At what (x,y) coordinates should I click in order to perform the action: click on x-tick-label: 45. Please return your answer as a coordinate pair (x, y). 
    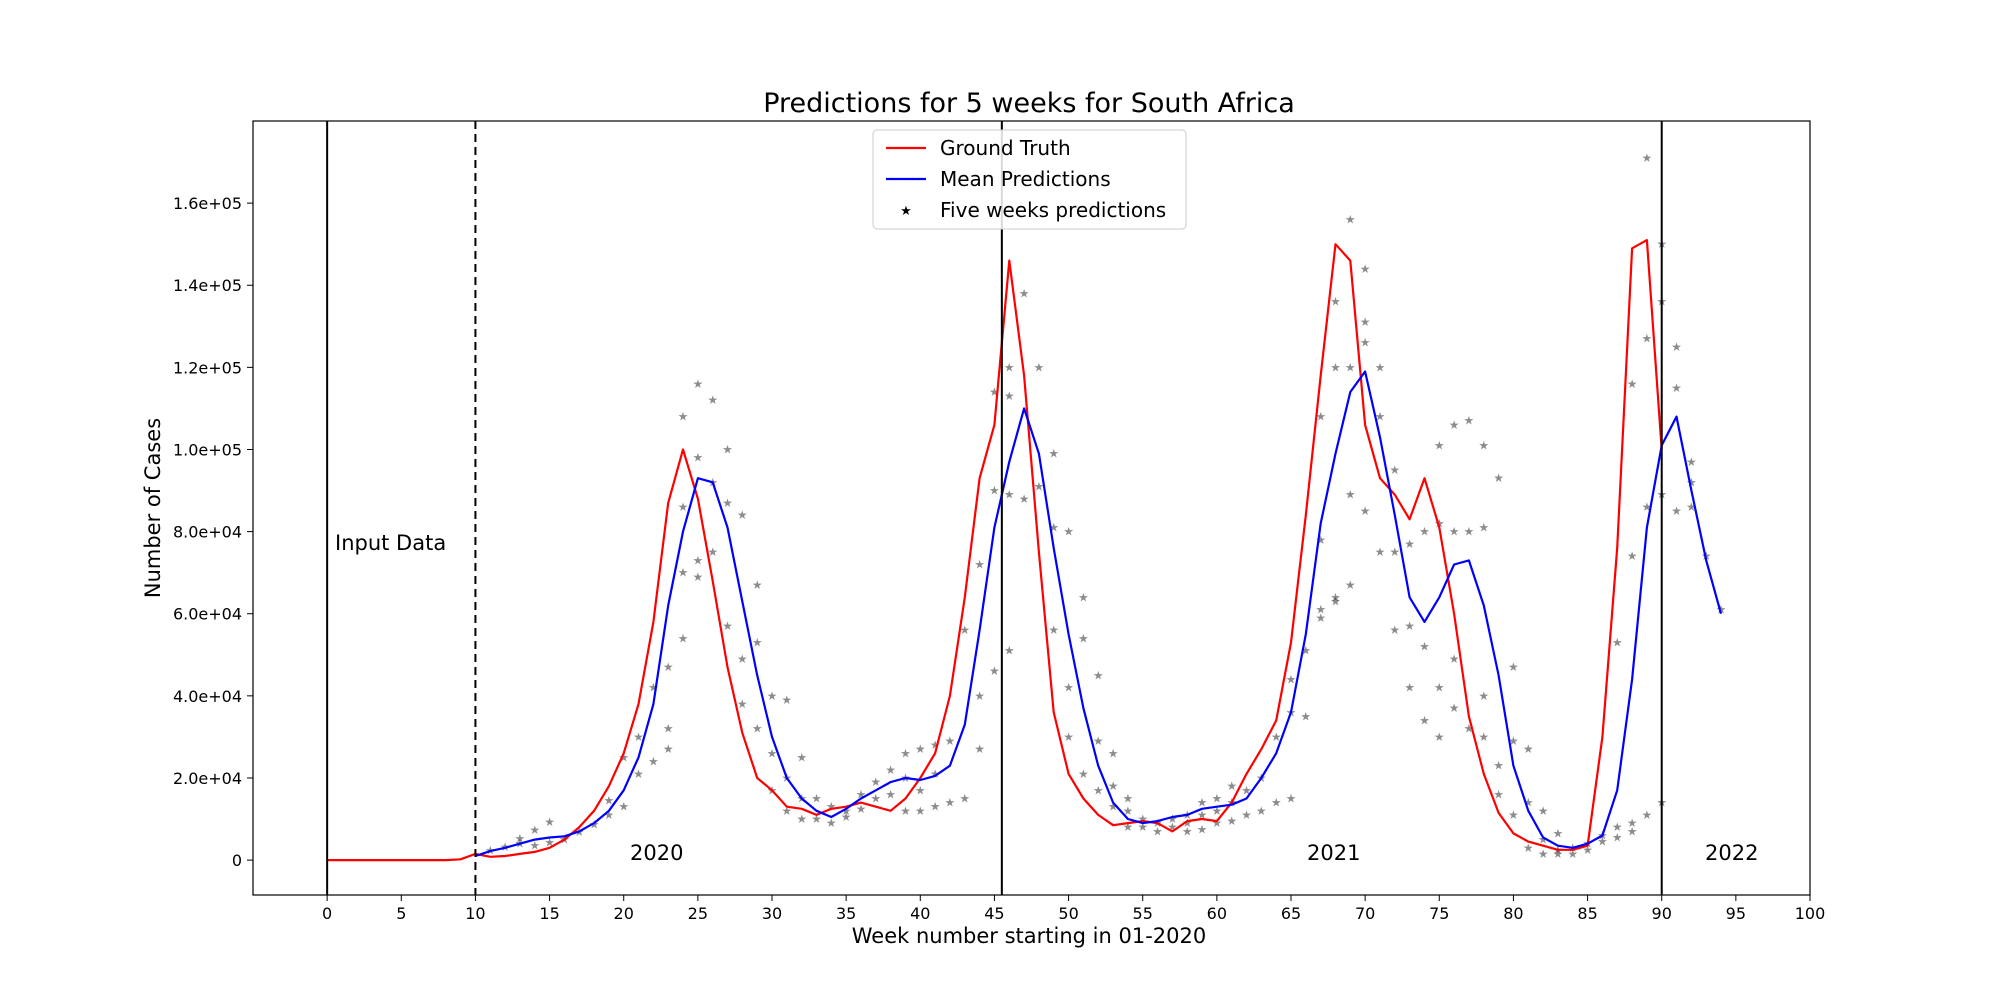
    Looking at the image, I should click on (994, 913).